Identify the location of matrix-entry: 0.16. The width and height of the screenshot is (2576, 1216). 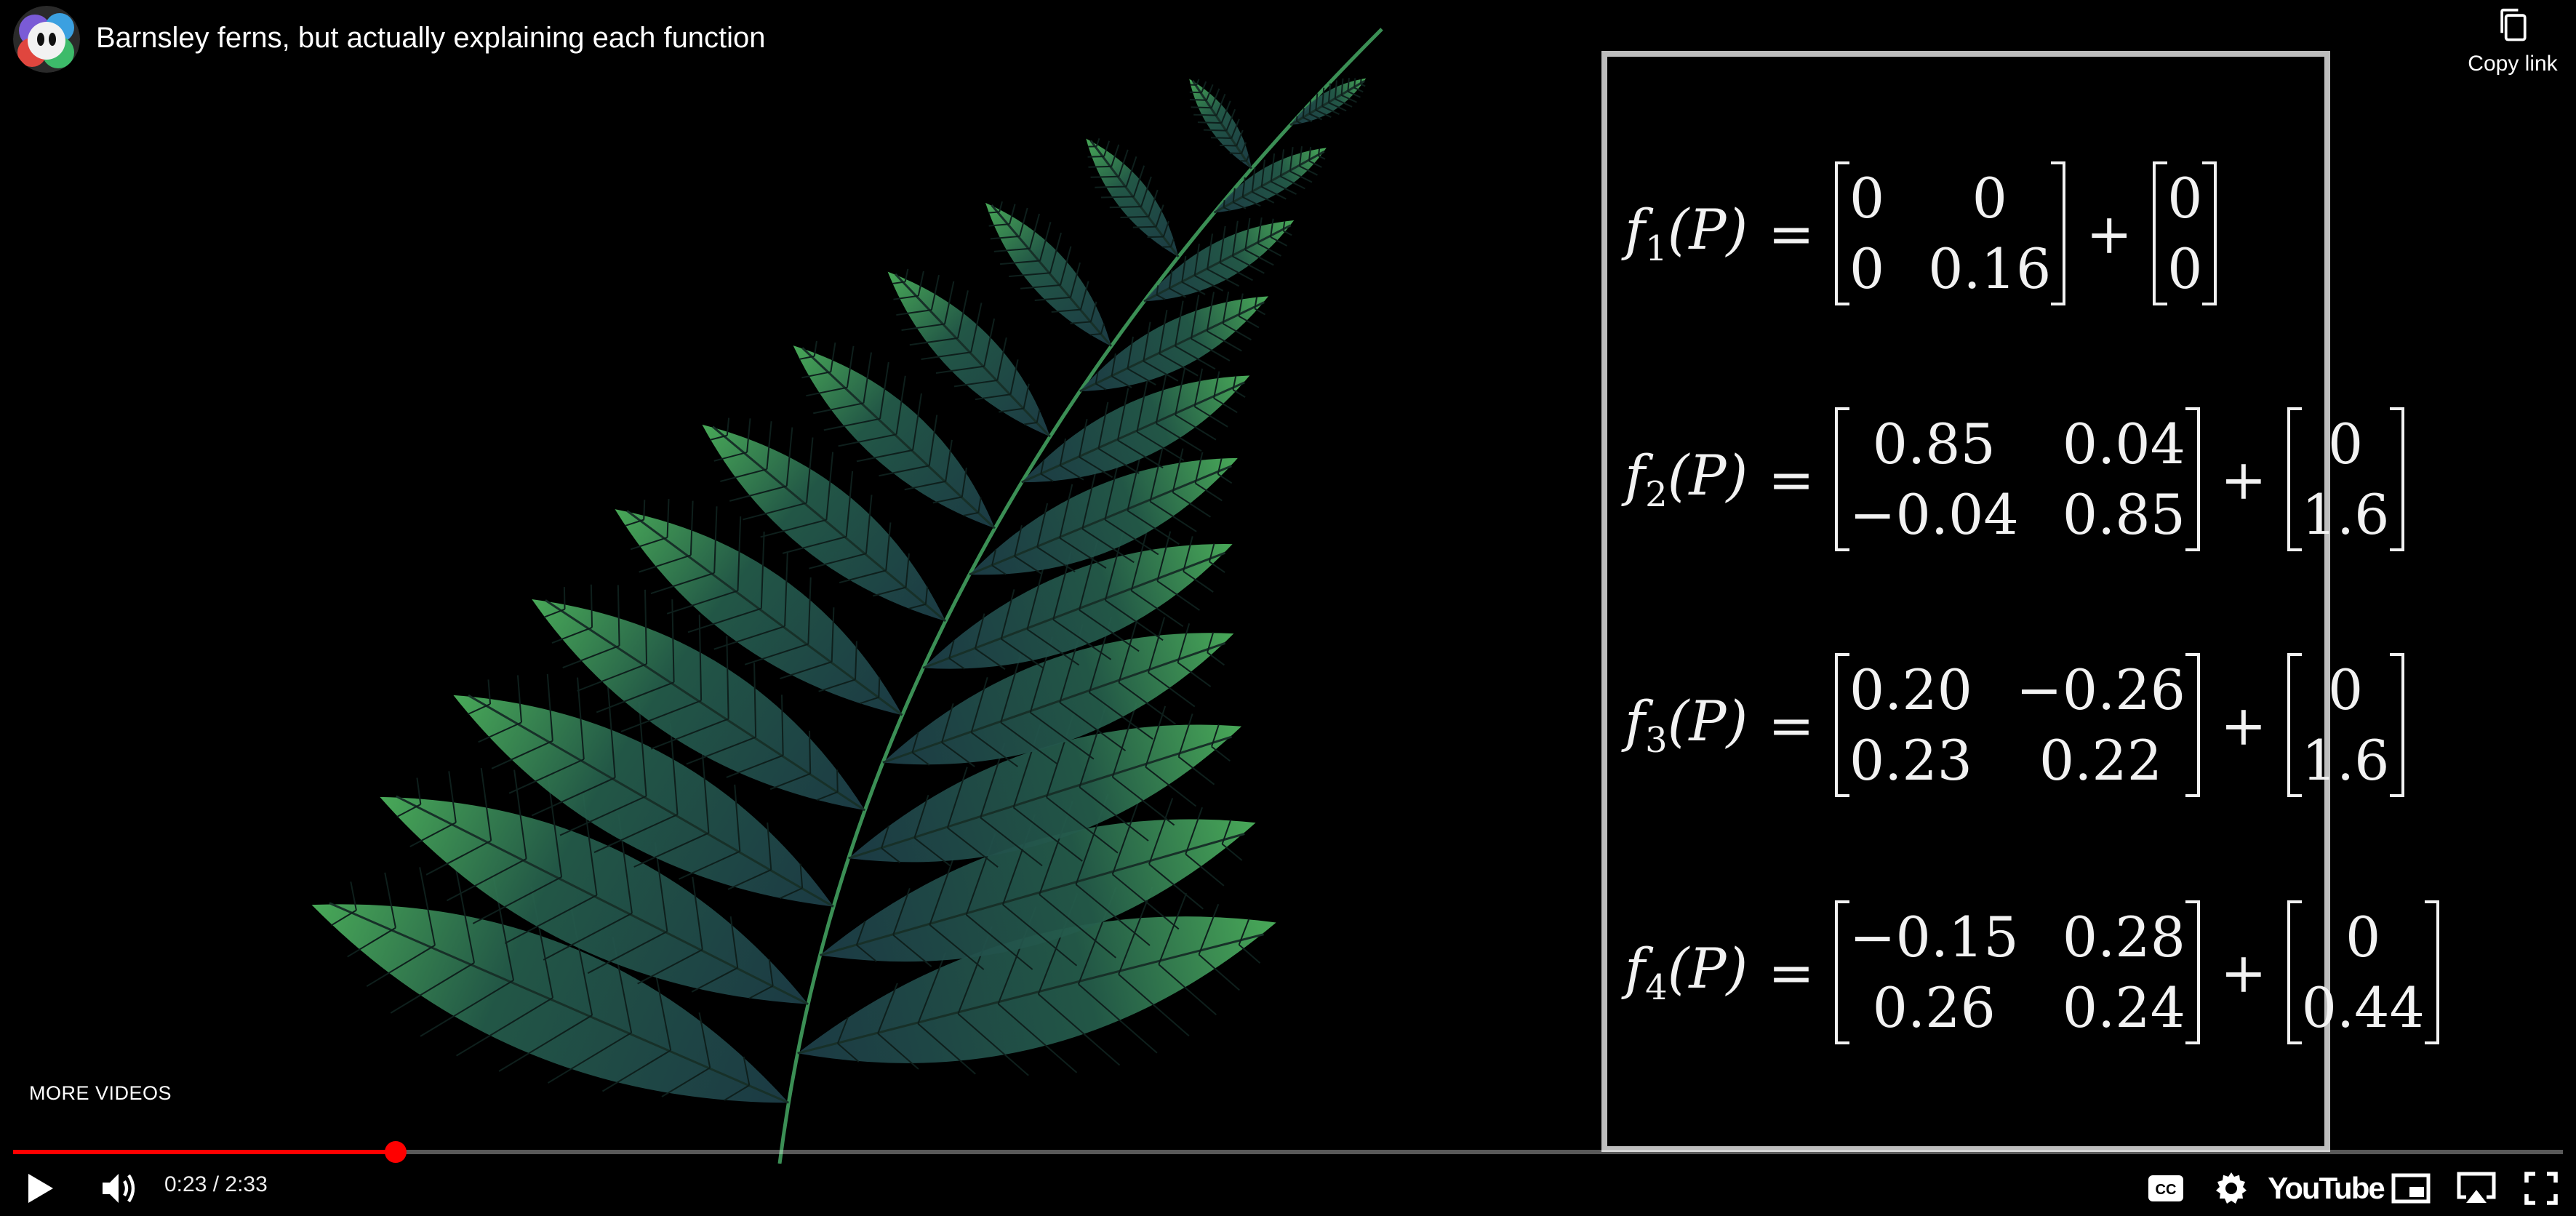
(1990, 268).